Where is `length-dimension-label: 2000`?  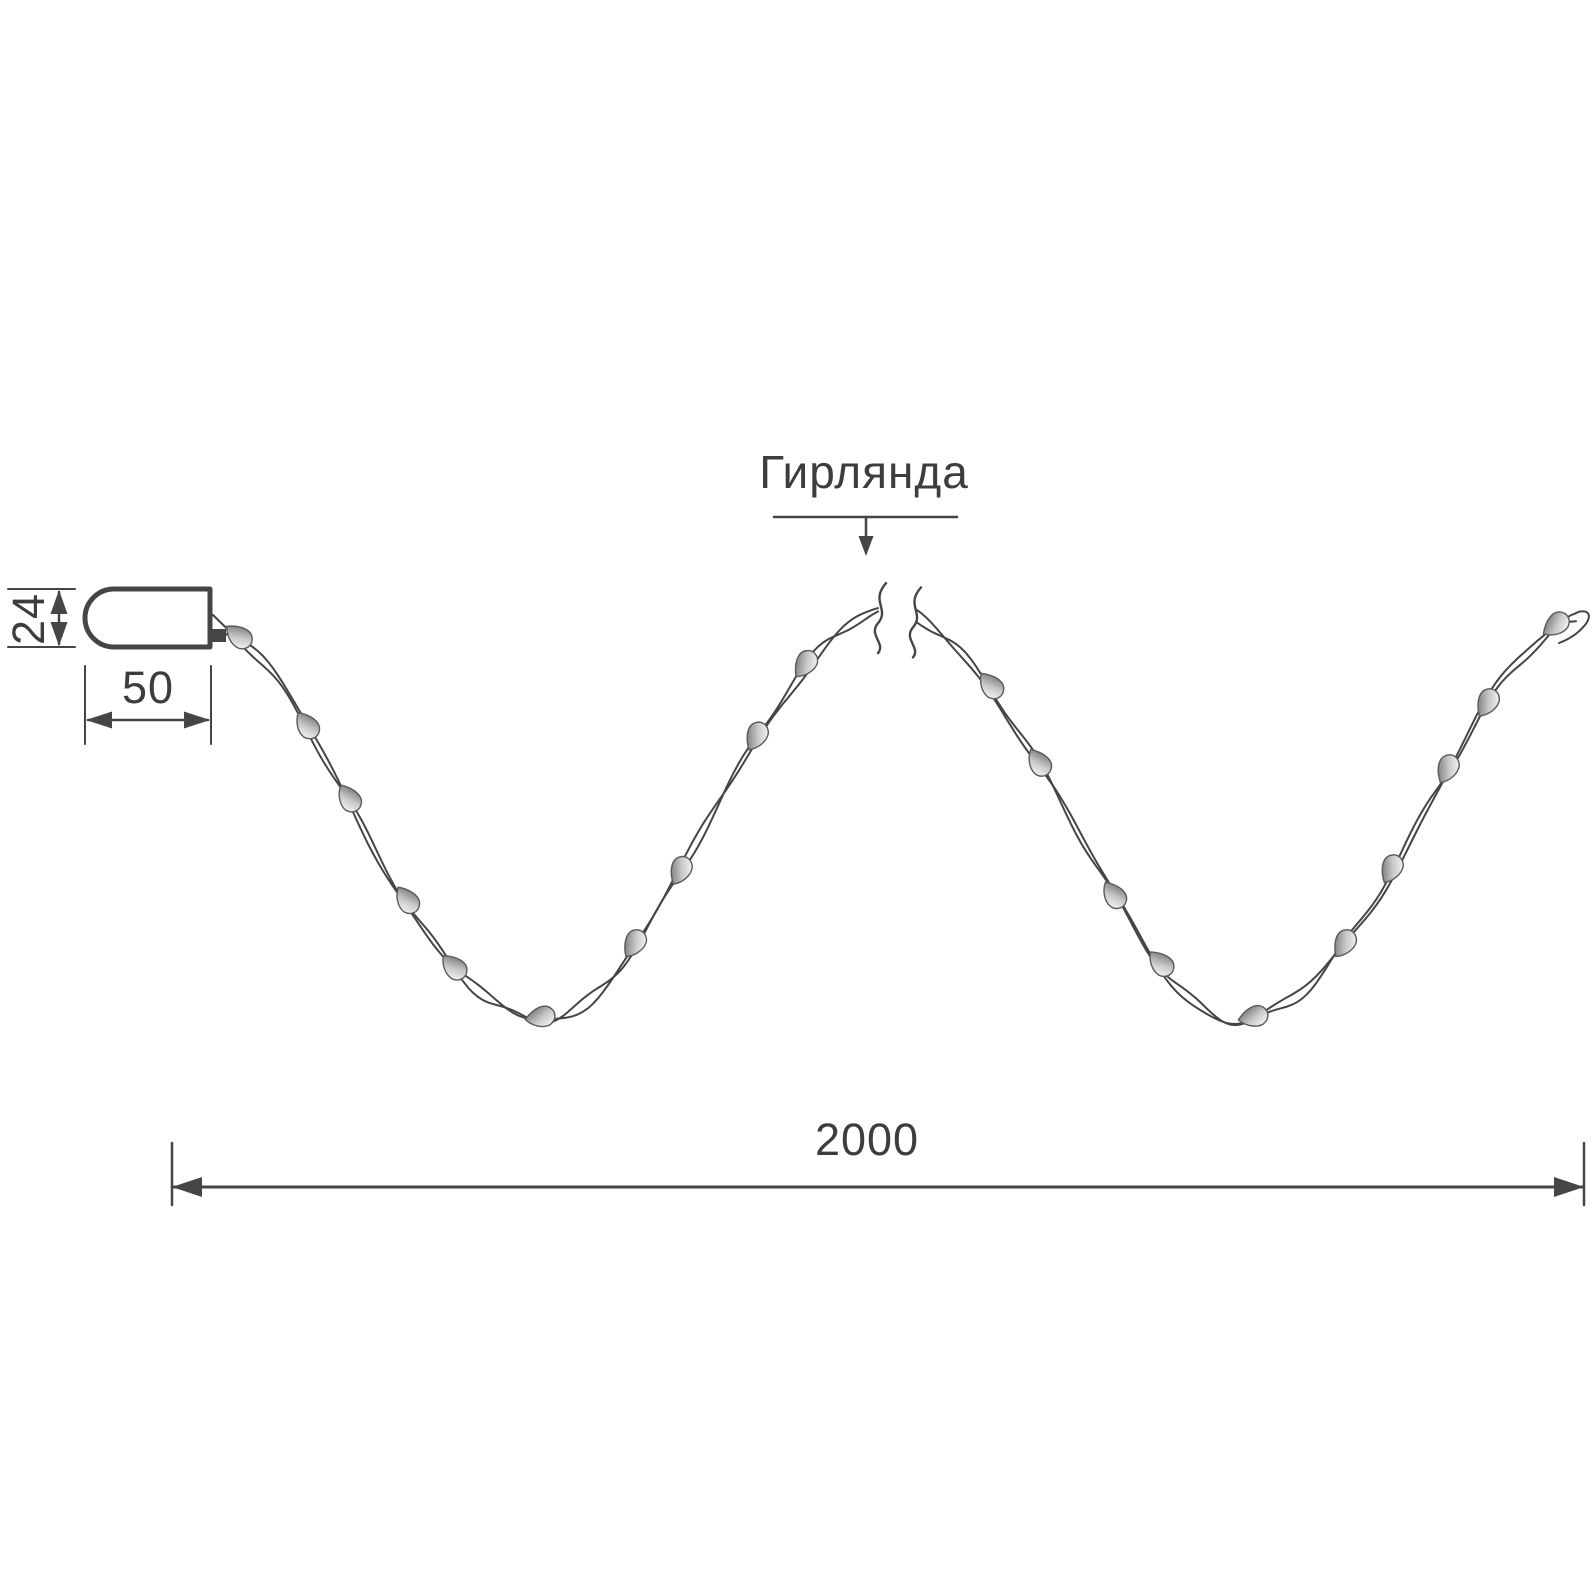 length-dimension-label: 2000 is located at coordinates (867, 1139).